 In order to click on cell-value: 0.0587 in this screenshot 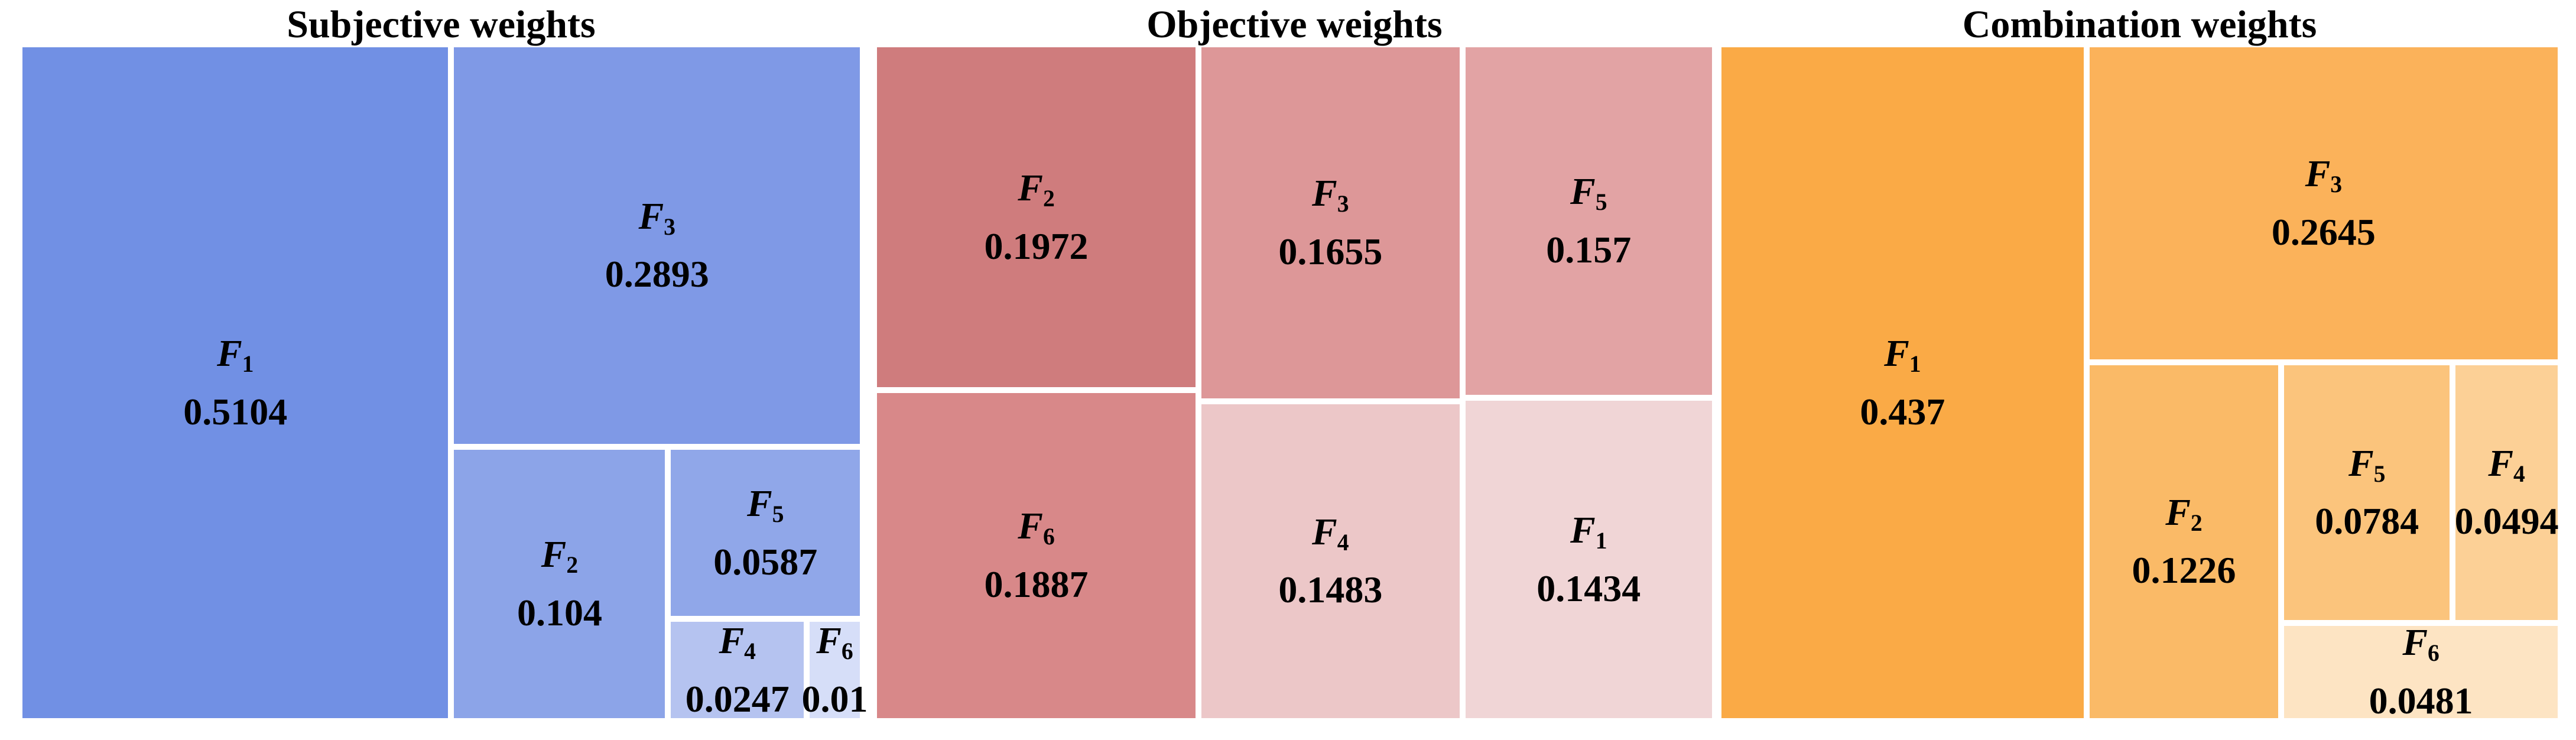, I will do `click(765, 561)`.